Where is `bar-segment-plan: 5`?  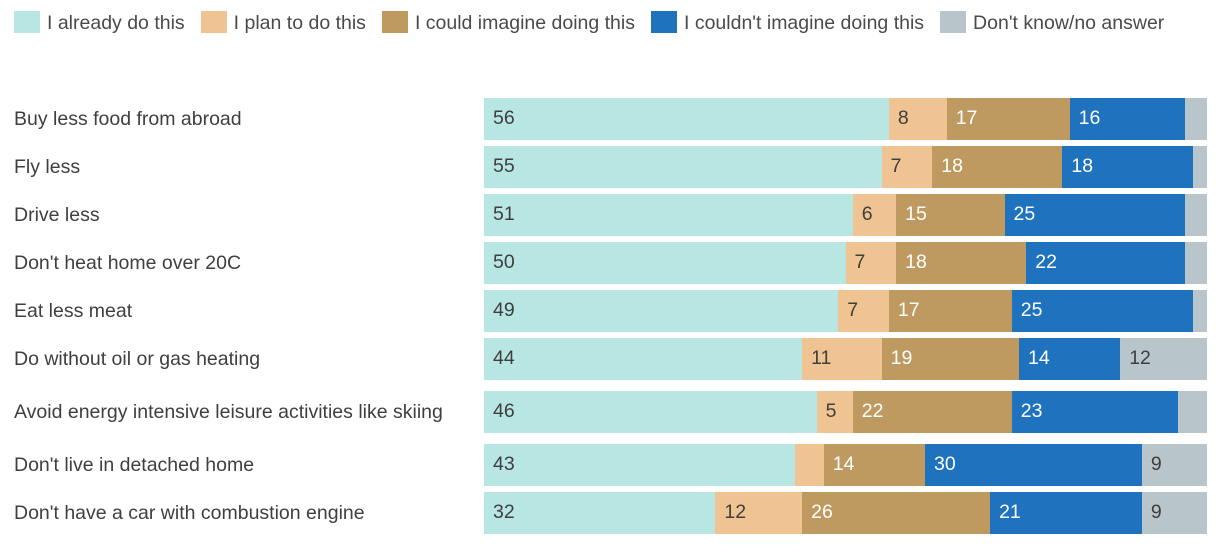 bar-segment-plan: 5 is located at coordinates (834, 412).